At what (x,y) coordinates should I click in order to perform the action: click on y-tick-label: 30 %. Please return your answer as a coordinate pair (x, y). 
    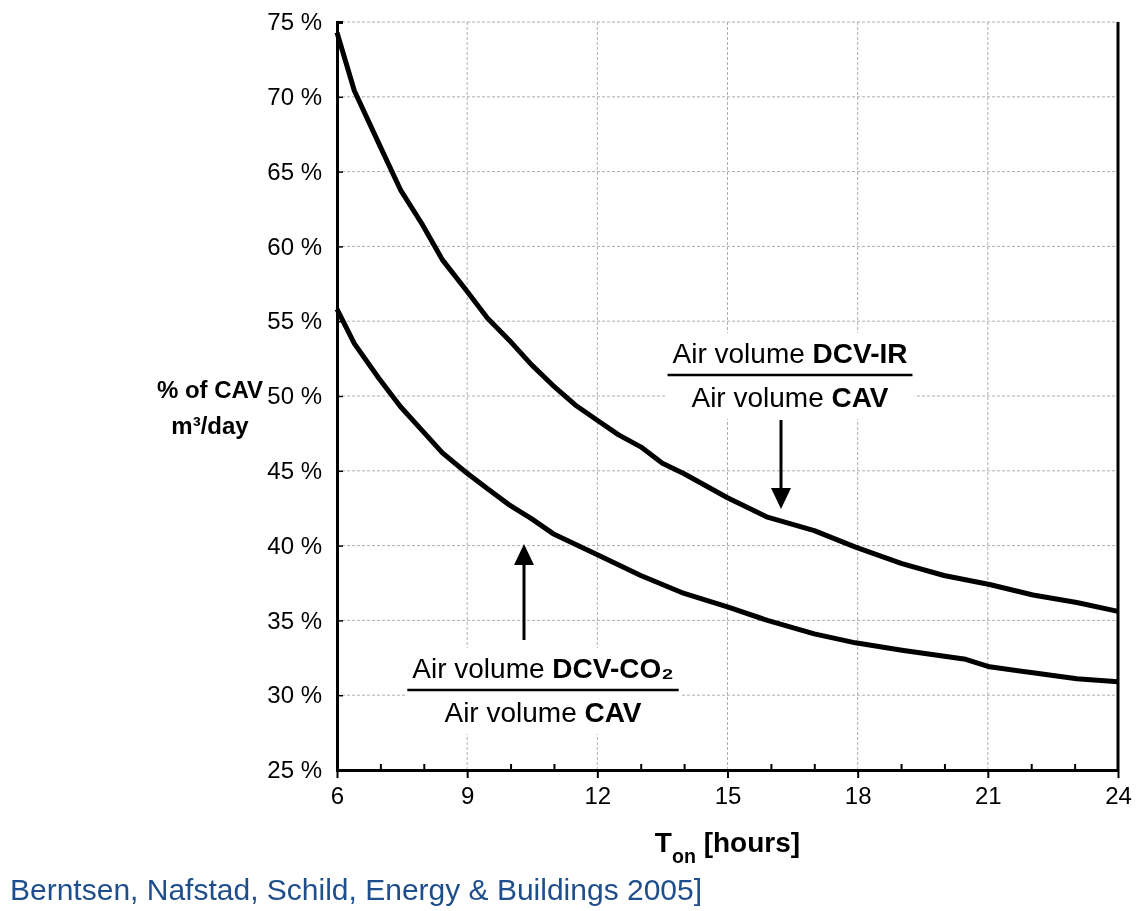
    Looking at the image, I should click on (294, 695).